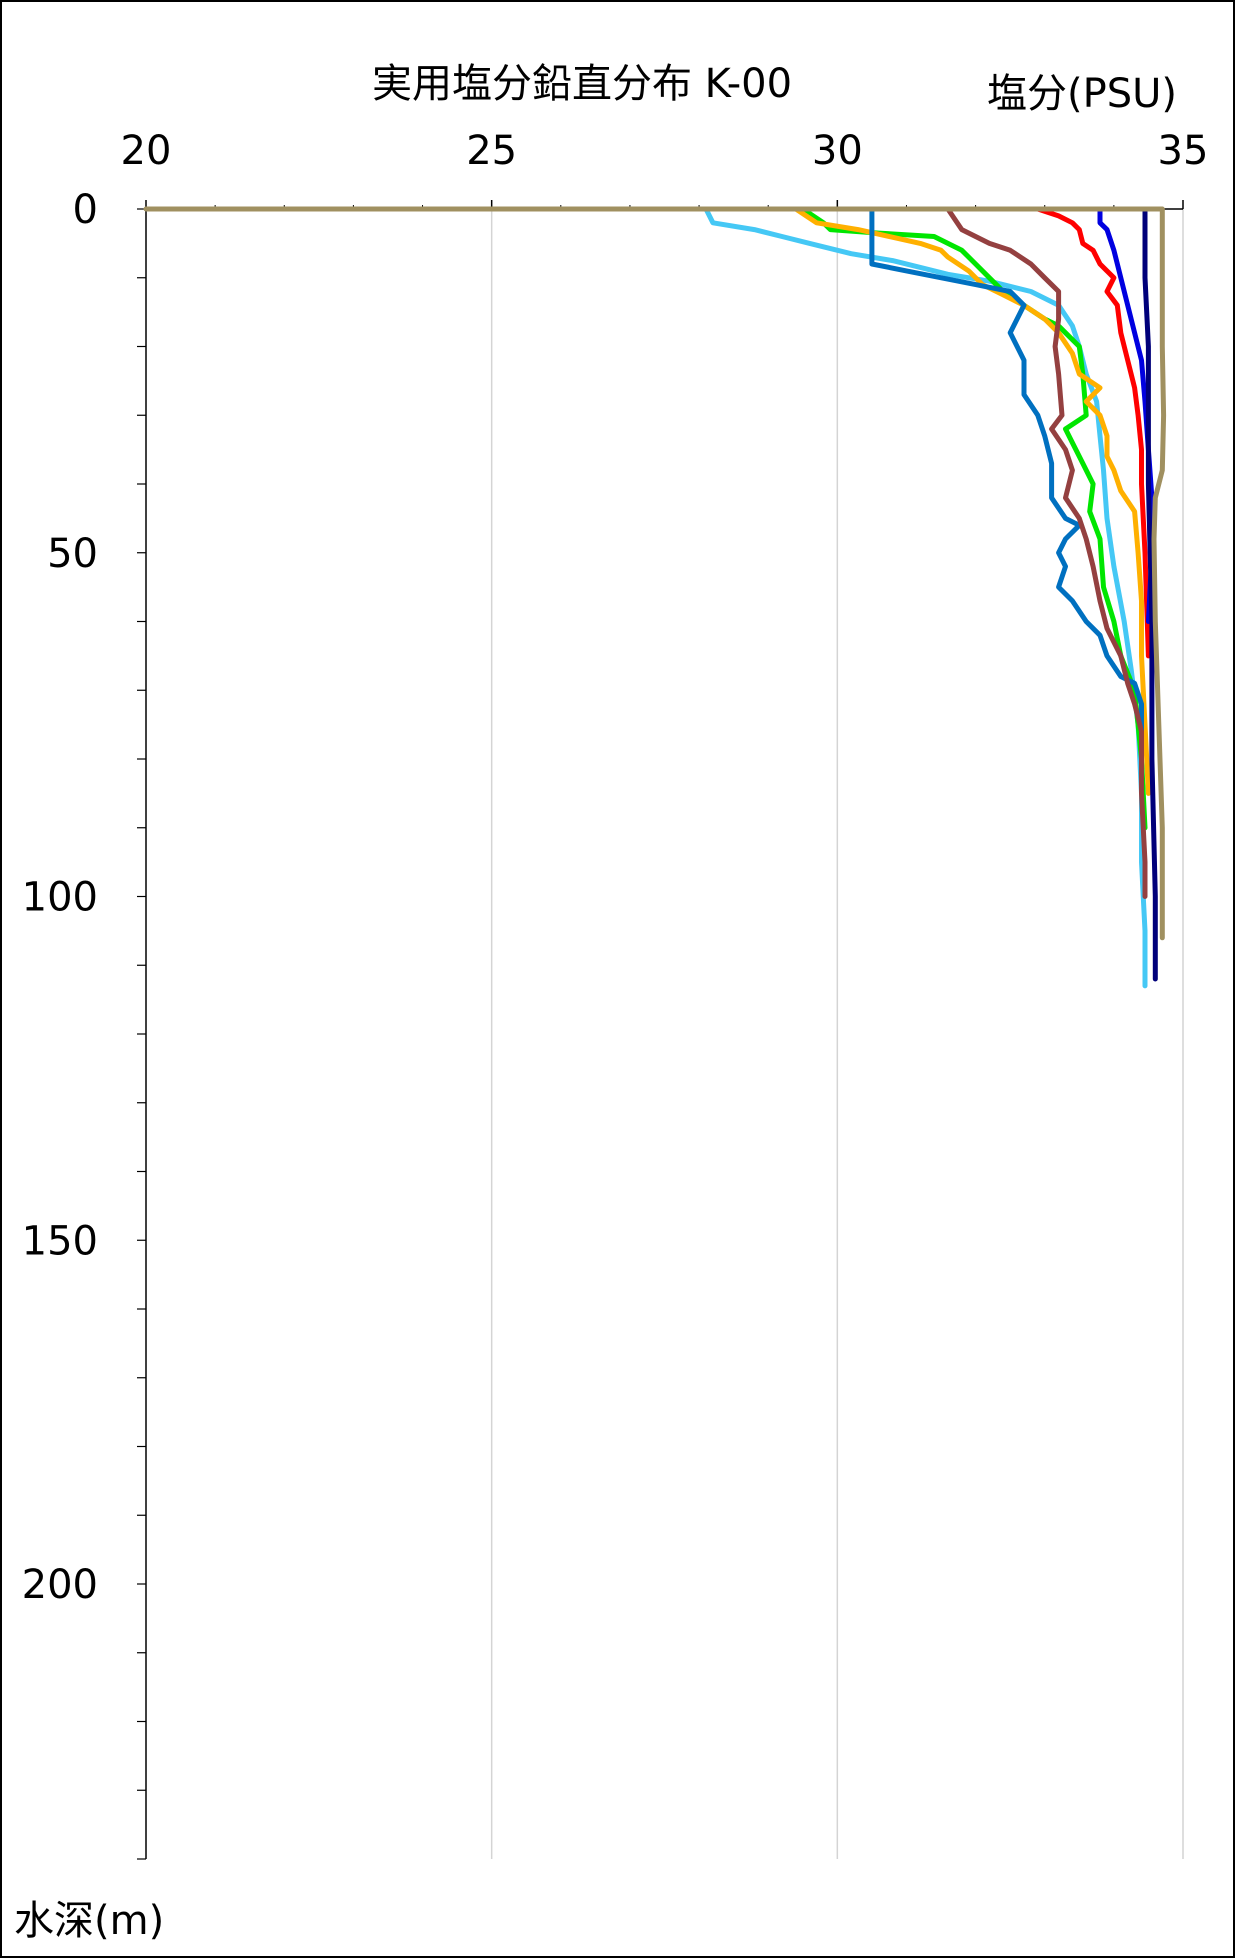  What do you see at coordinates (582, 84) in the screenshot?
I see `chart-title: 実用塩分鉛直分布 K-00` at bounding box center [582, 84].